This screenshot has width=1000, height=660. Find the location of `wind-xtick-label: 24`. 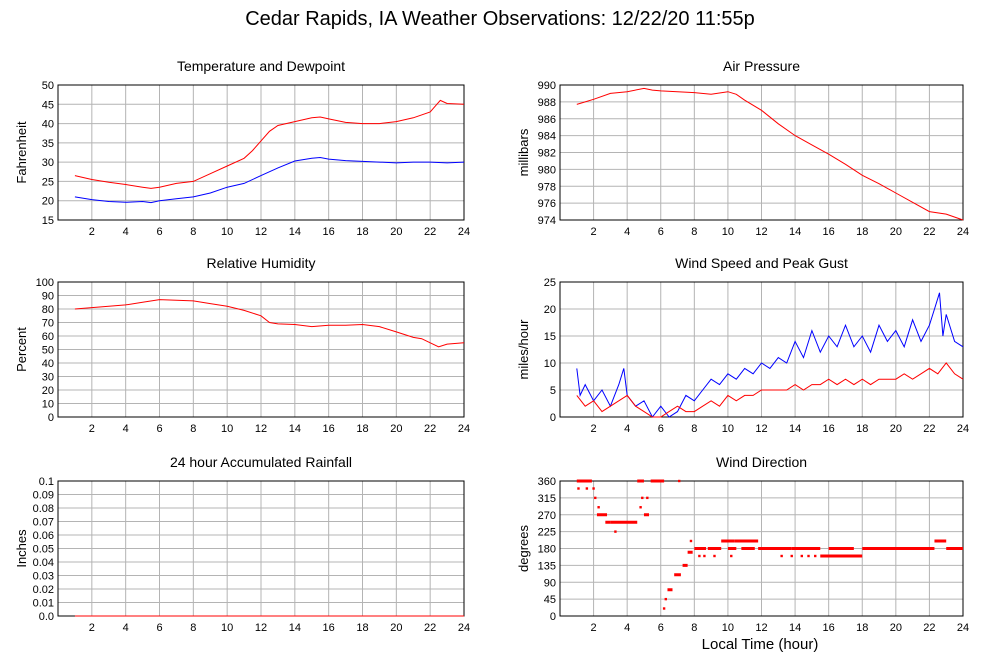

wind-xtick-label: 24 is located at coordinates (963, 429).